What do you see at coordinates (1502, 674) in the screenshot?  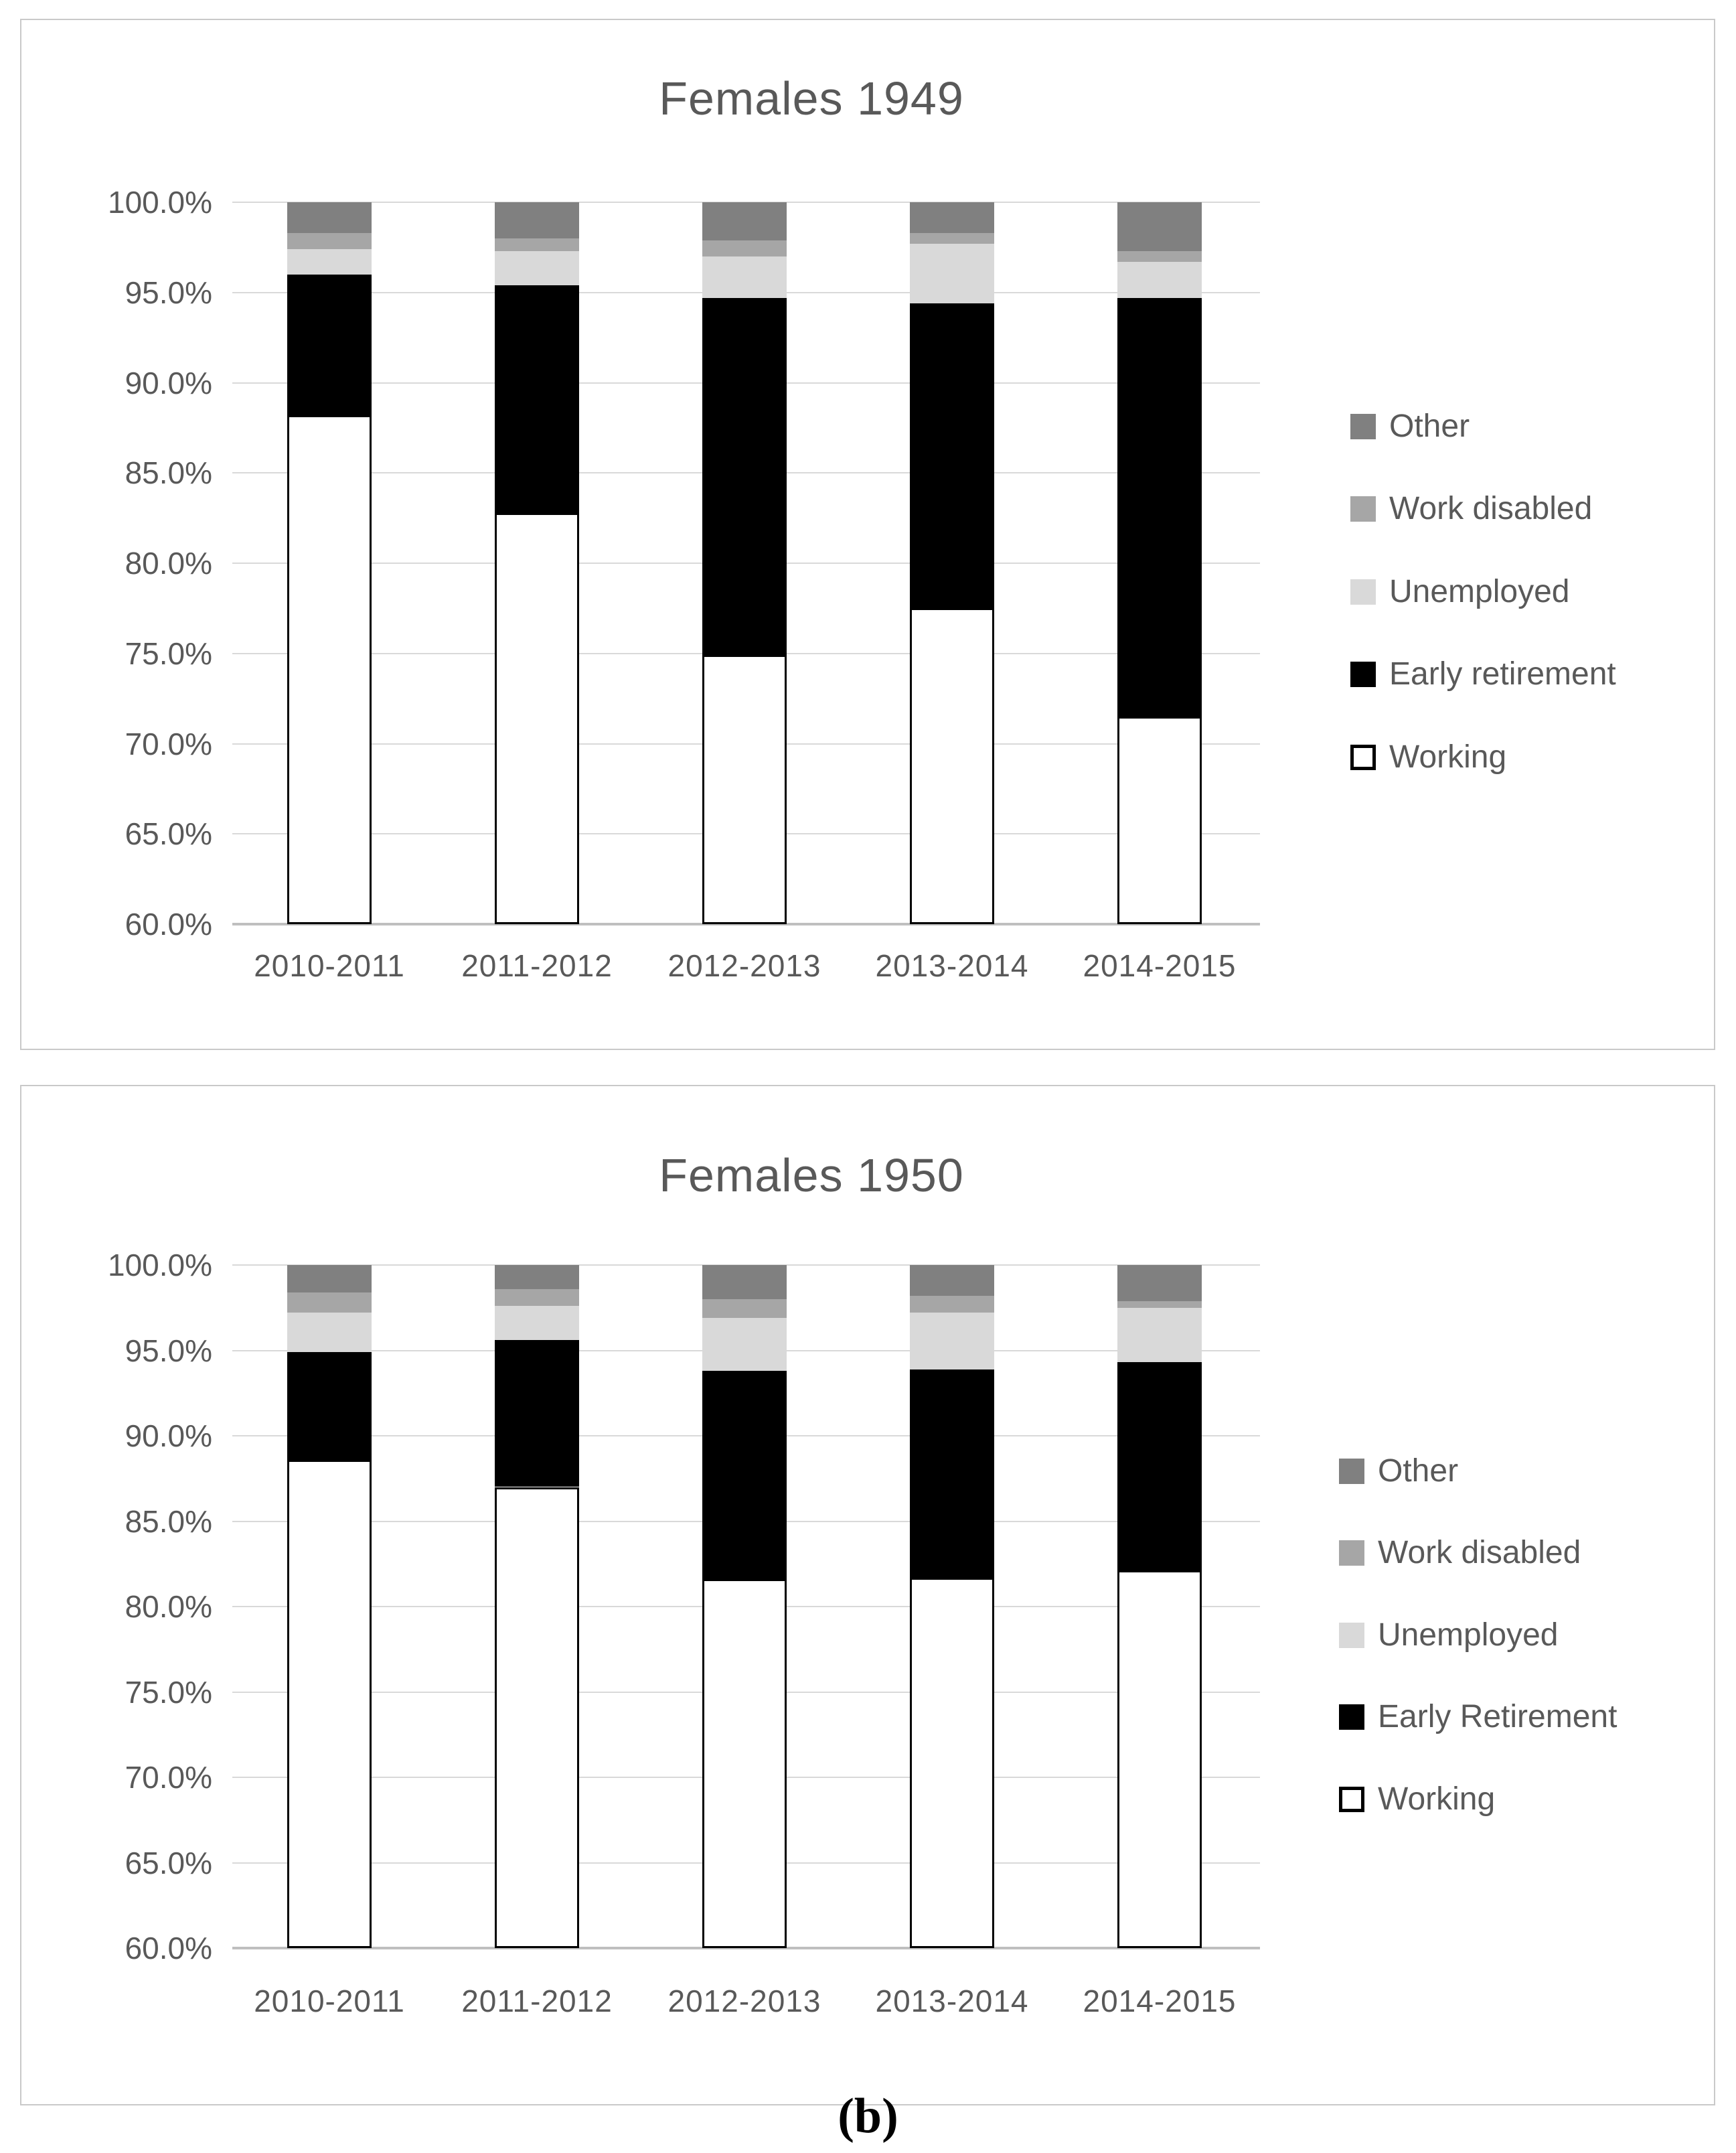 I see `legend-item-label: Early retirement` at bounding box center [1502, 674].